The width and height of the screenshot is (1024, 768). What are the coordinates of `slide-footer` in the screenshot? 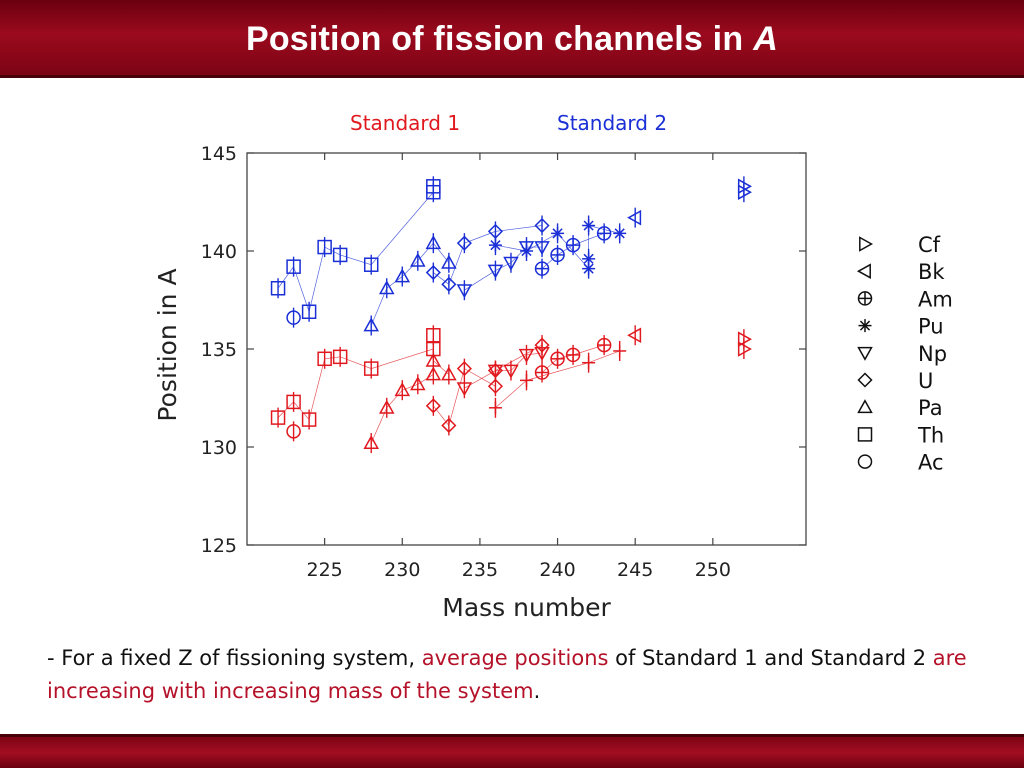 It's located at (512, 751).